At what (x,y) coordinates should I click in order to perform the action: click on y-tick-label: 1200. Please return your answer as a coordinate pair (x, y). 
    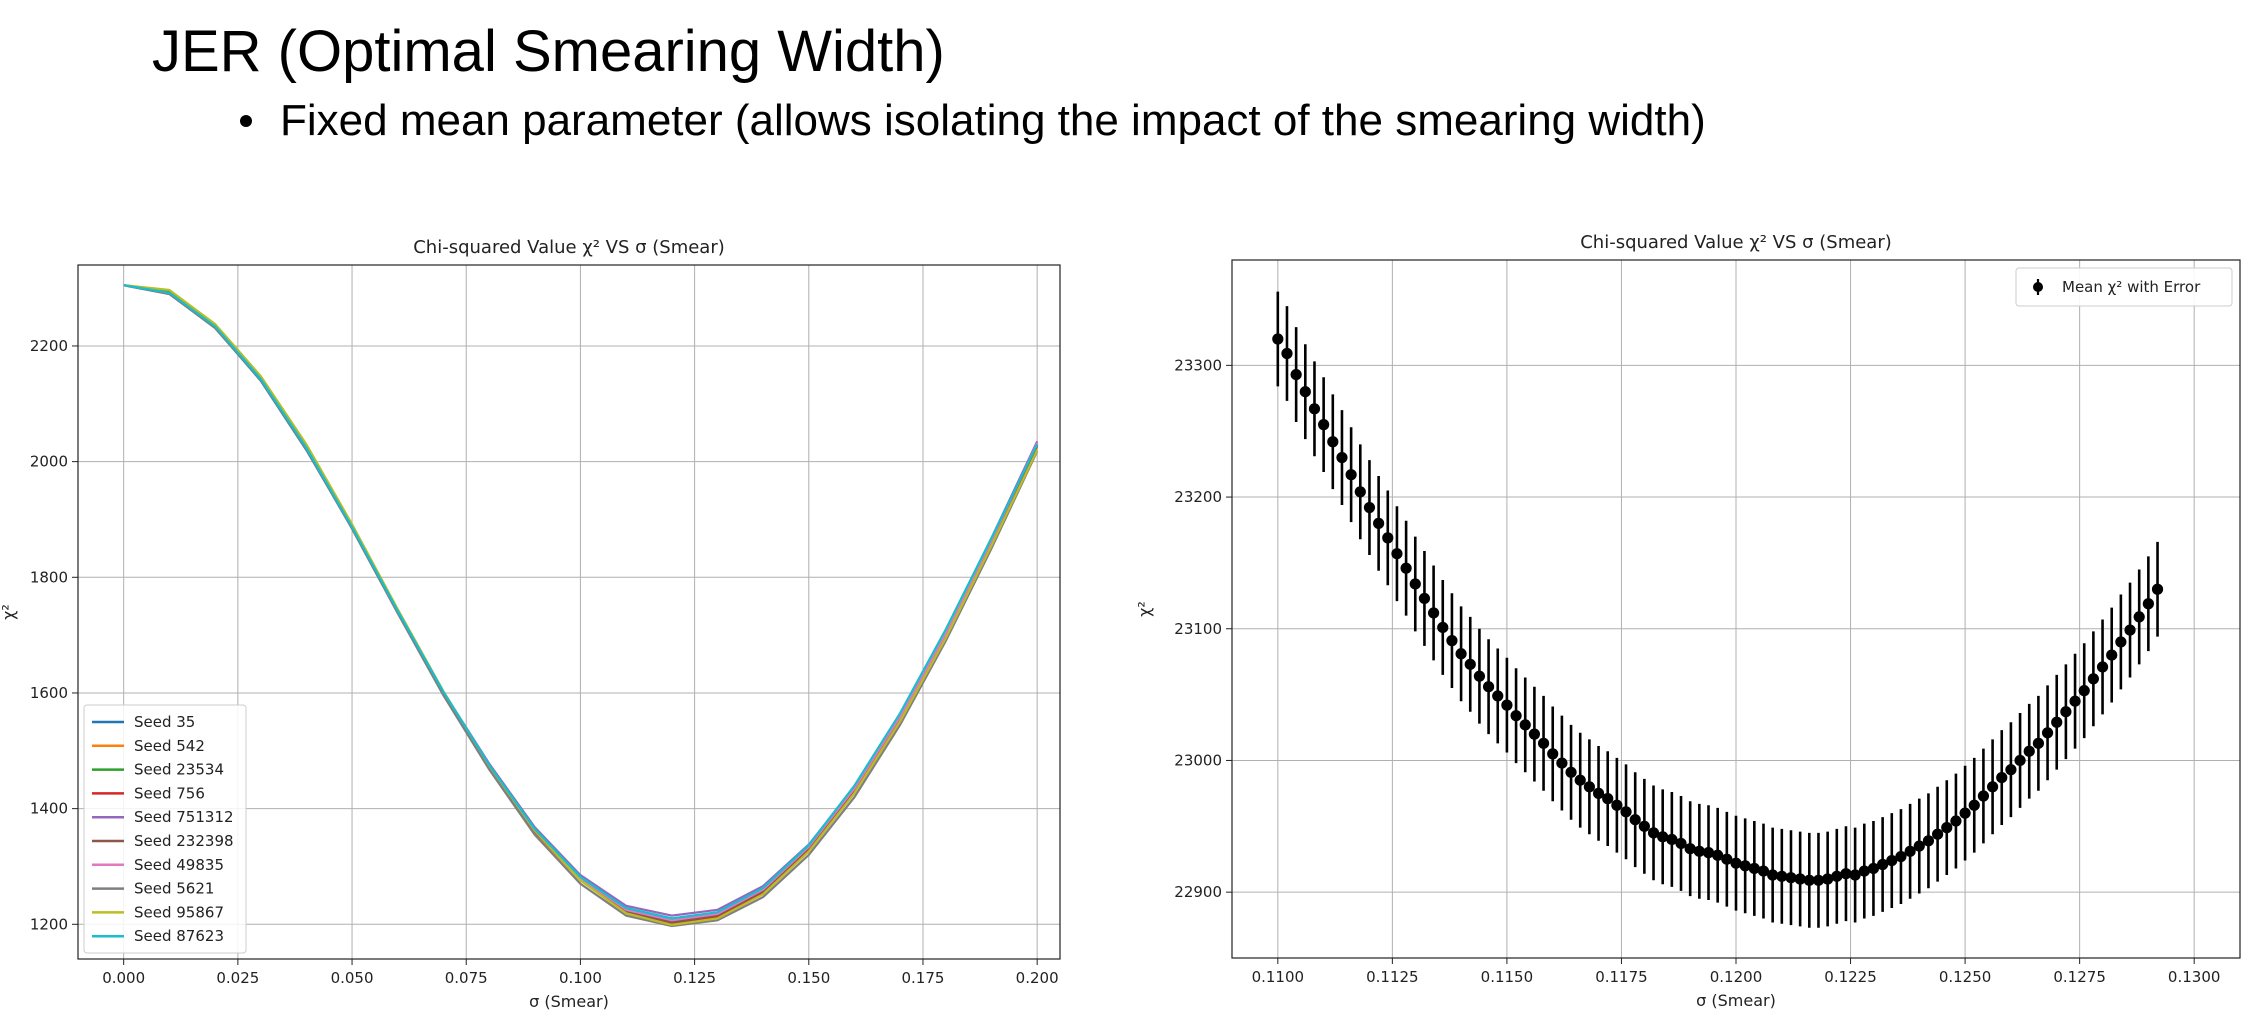
    Looking at the image, I should click on (49, 924).